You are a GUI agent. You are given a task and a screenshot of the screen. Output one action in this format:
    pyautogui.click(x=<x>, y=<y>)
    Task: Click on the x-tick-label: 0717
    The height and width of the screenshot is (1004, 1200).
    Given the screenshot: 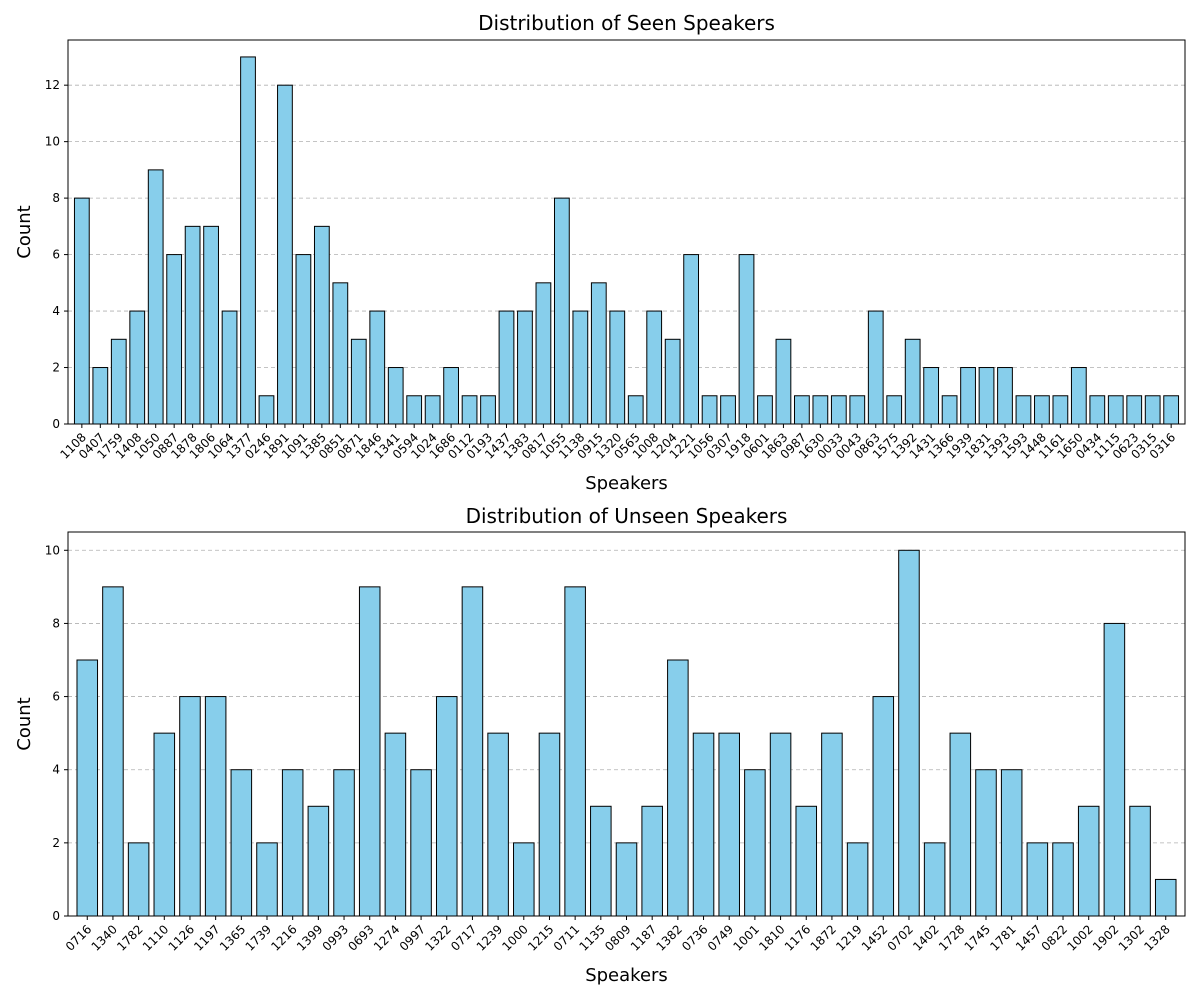 What is the action you would take?
    pyautogui.click(x=463, y=937)
    